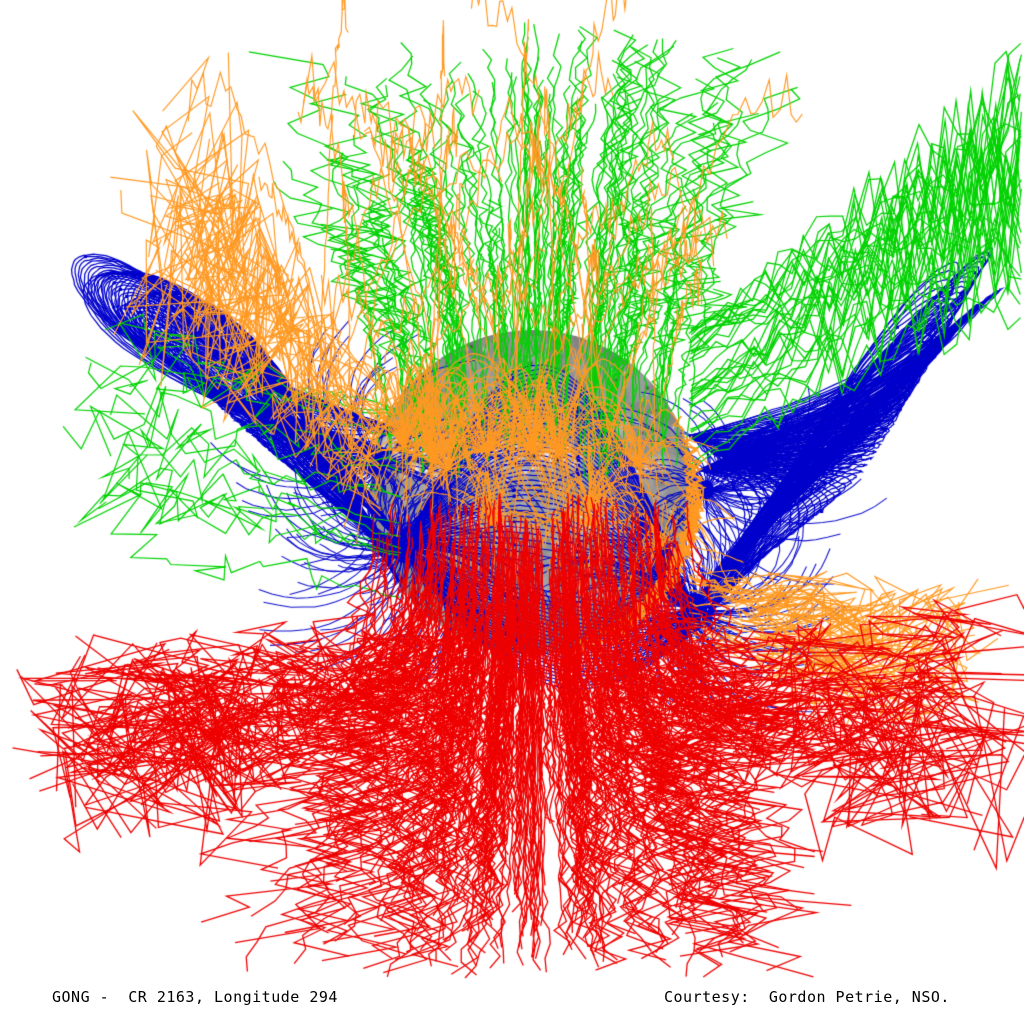  I want to click on caption-left: GONG - CR 2163, Longitude 294, so click(195, 997).